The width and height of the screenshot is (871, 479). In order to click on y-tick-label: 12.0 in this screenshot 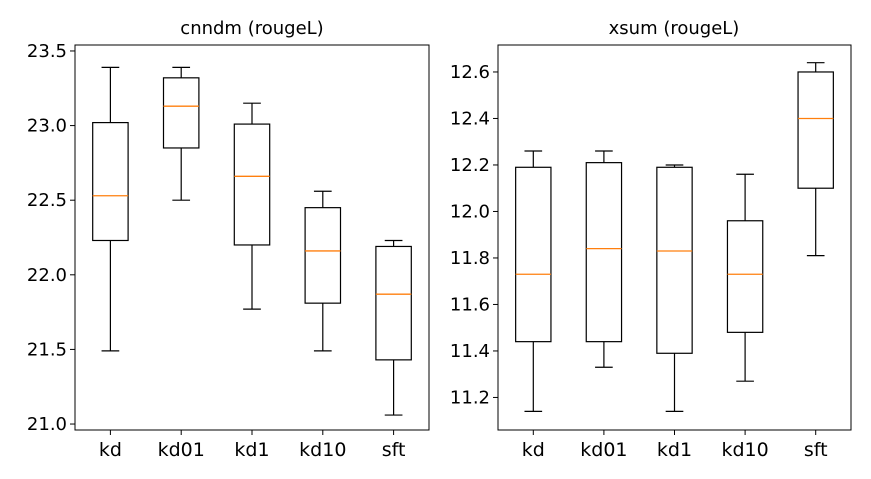, I will do `click(470, 211)`.